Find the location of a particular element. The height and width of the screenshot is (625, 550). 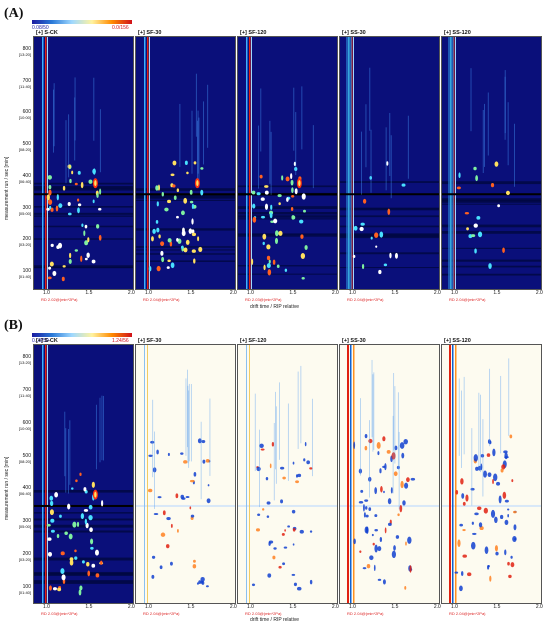

y-tick-sub: [10:00] is located at coordinates (24, 118).